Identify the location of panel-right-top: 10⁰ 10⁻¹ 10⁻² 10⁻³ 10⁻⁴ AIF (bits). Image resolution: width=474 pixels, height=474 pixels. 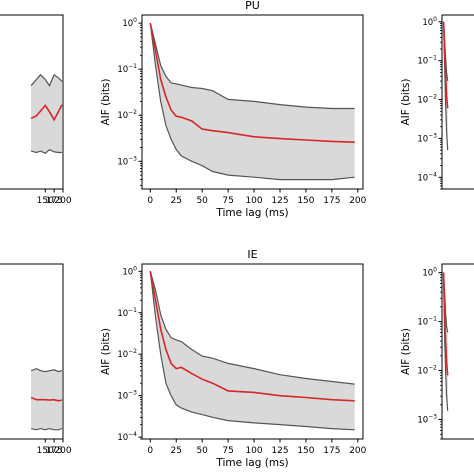
(437, 102).